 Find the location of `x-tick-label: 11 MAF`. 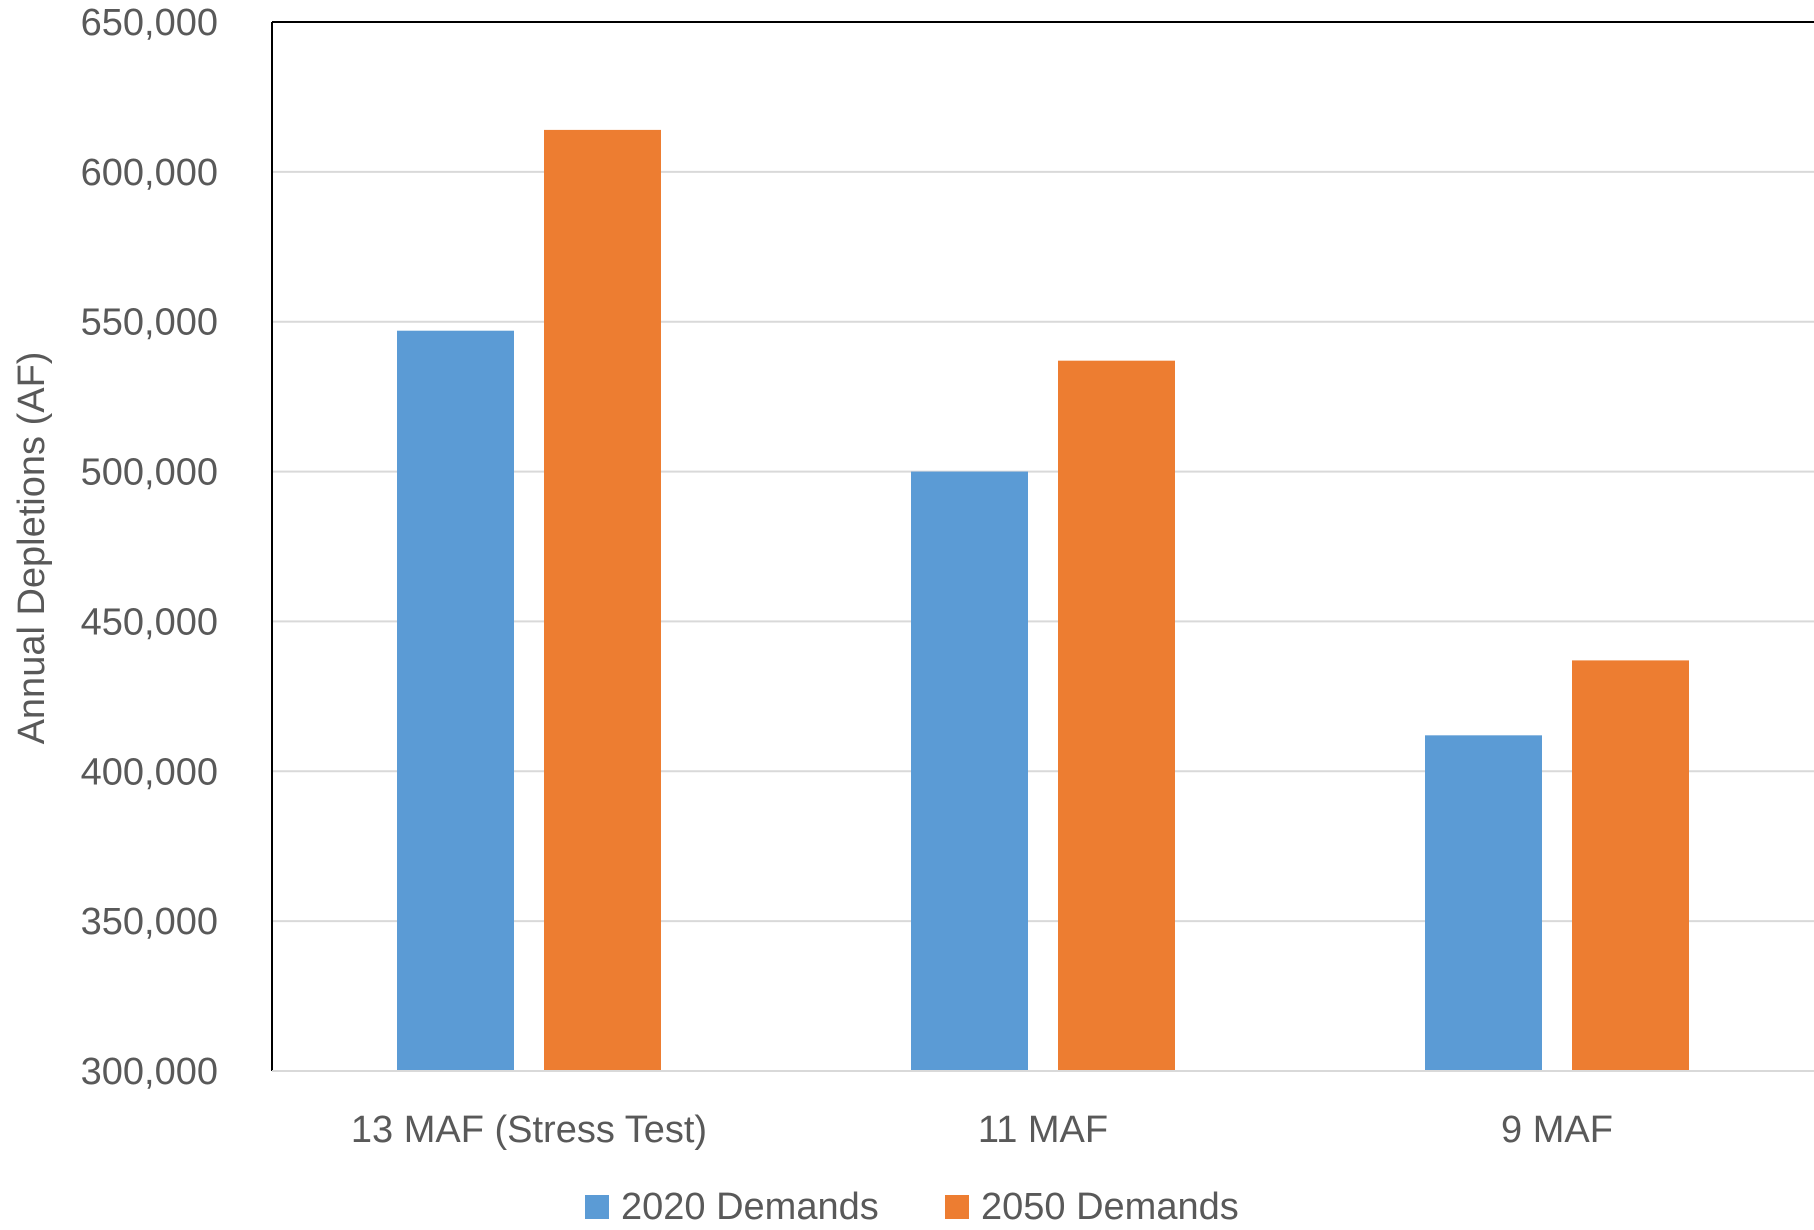

x-tick-label: 11 MAF is located at coordinates (1043, 1130).